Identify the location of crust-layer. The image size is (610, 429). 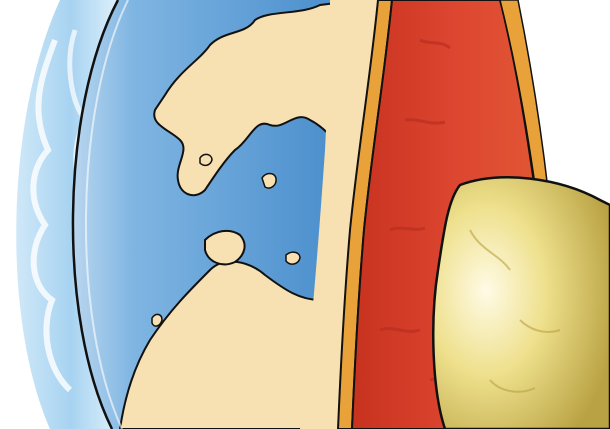
(340, 214).